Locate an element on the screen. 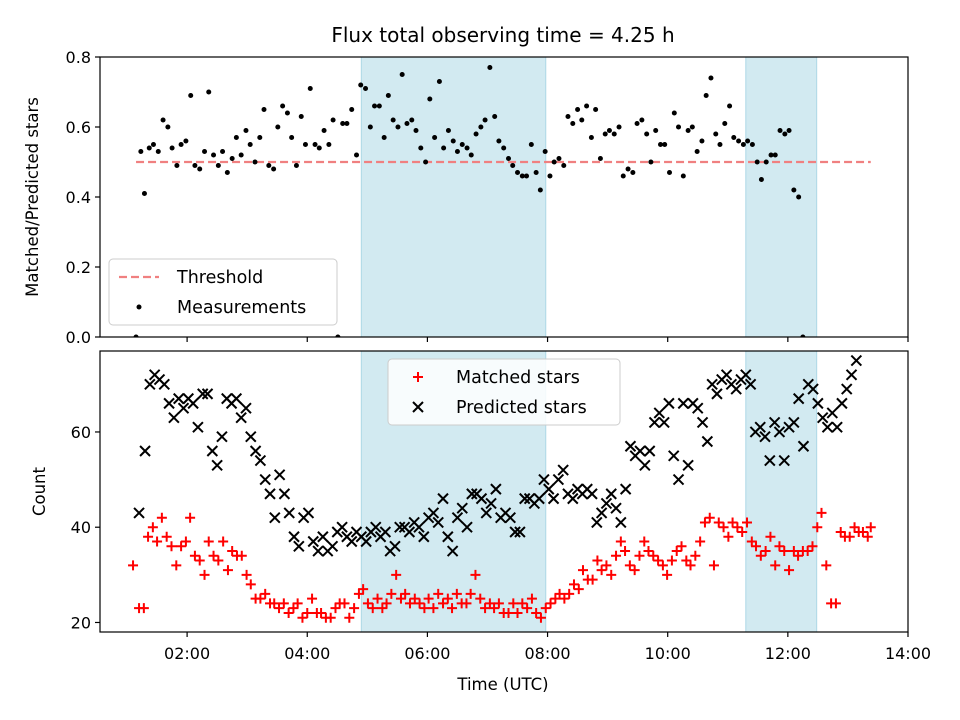 This screenshot has width=960, height=720. legend-label-measurements: Measurements is located at coordinates (241, 308).